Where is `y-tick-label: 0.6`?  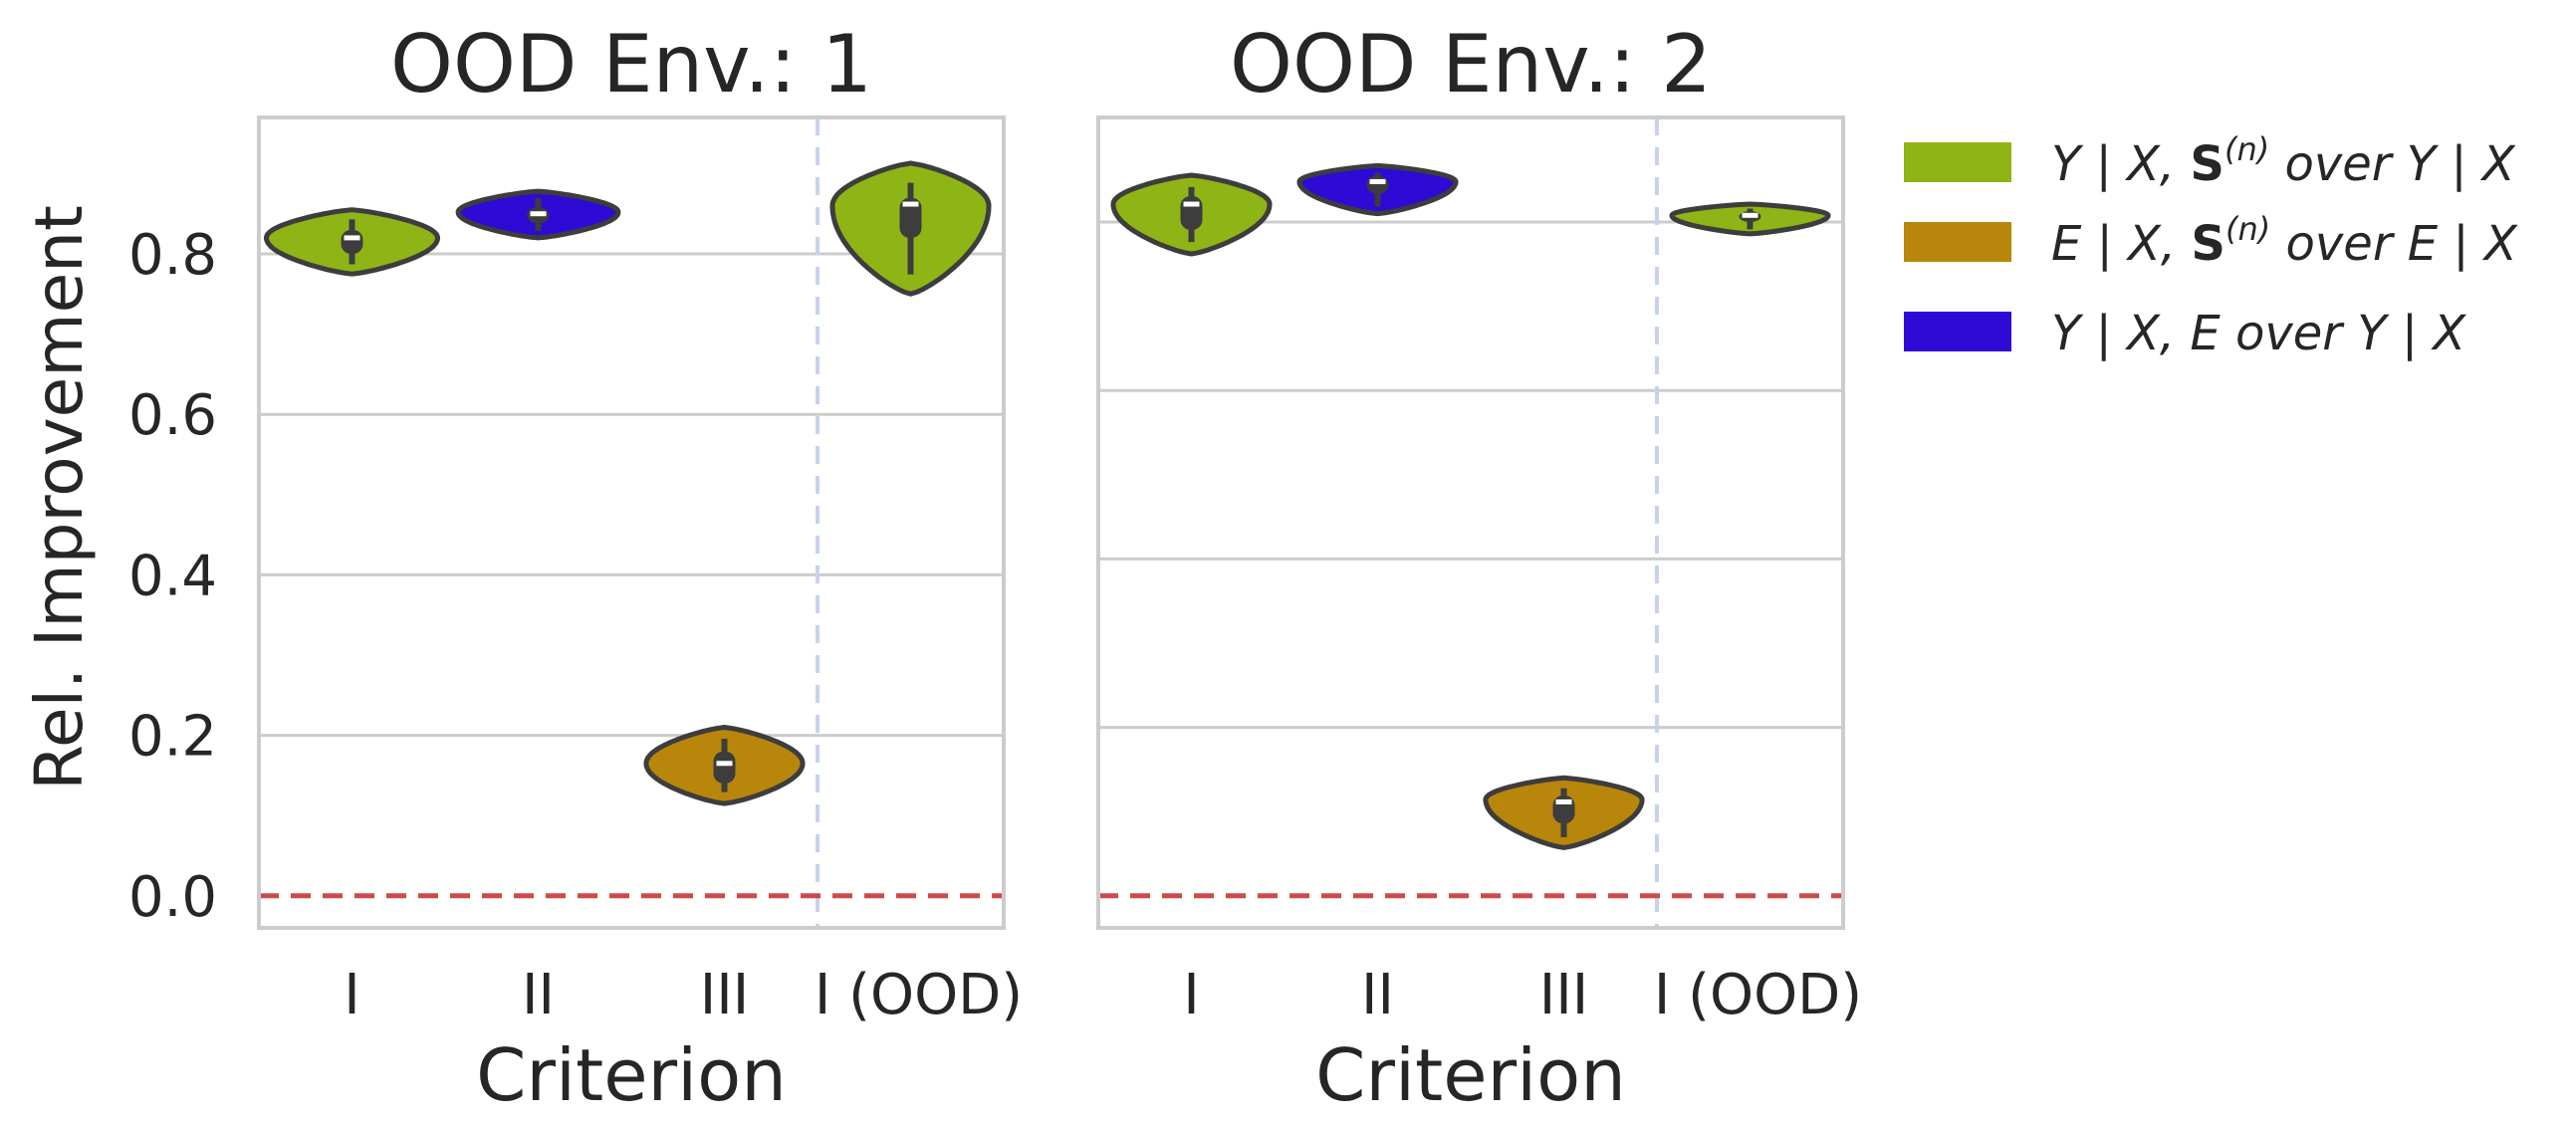
y-tick-label: 0.6 is located at coordinates (172, 415).